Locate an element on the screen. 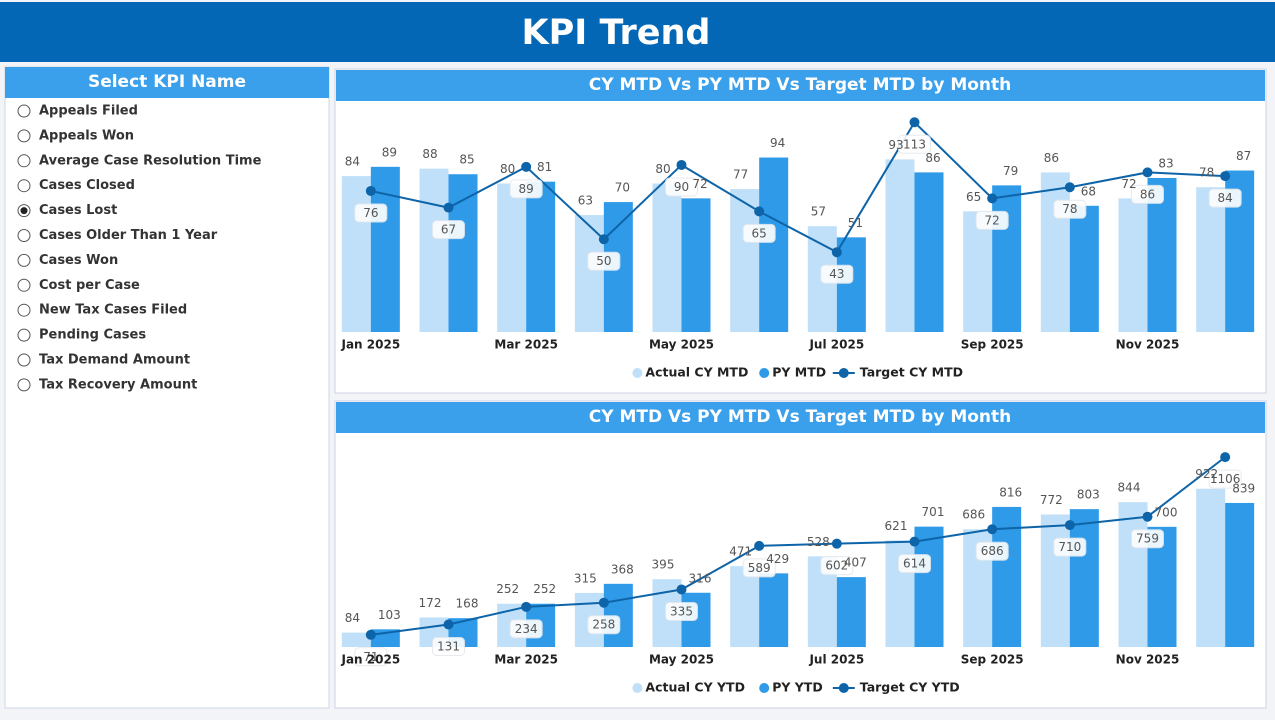 Image resolution: width=1275 pixels, height=720 pixels. slicer-item: Pending Cases is located at coordinates (81, 335).